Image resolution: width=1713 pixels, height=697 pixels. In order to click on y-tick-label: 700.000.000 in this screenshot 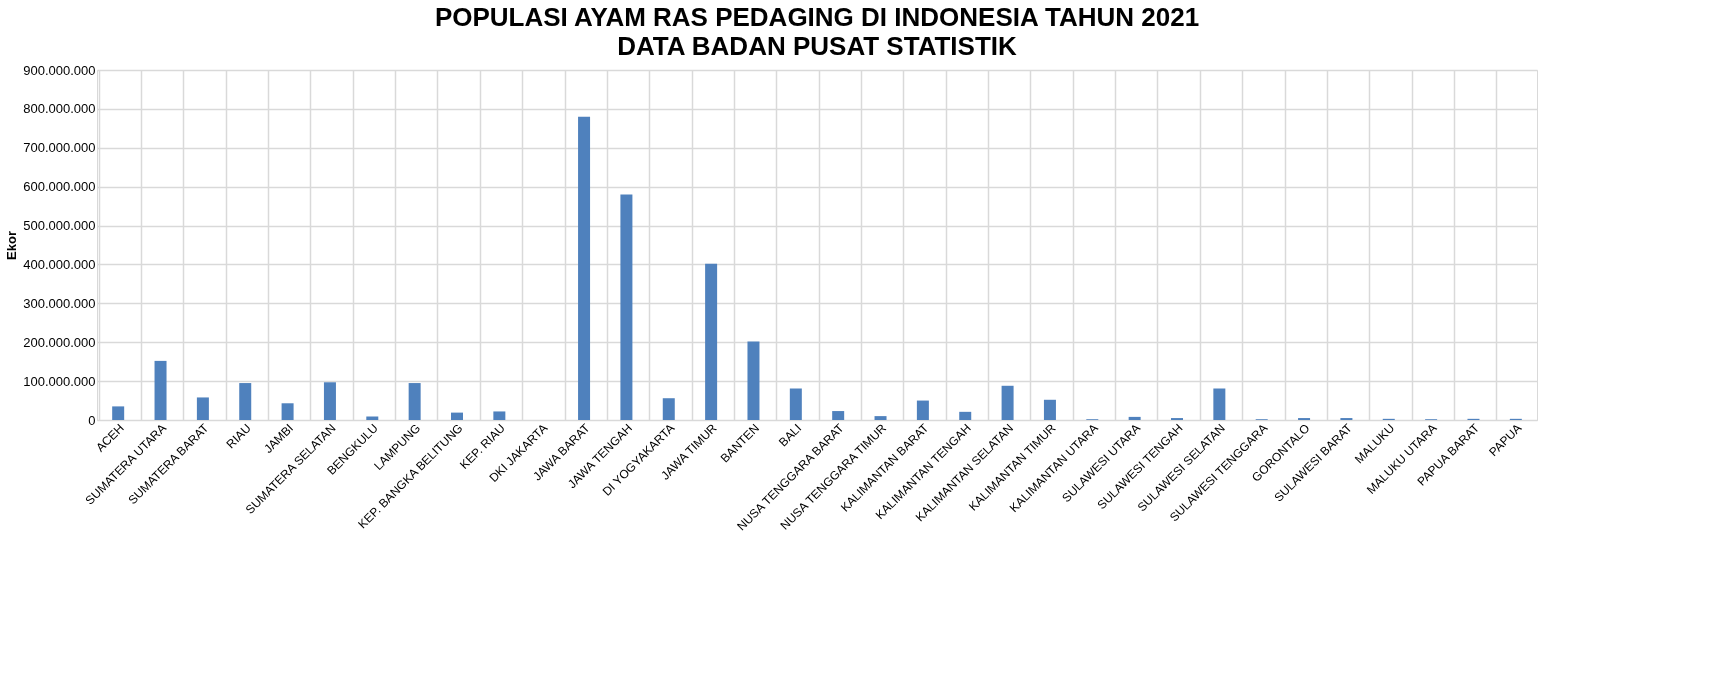, I will do `click(59, 148)`.